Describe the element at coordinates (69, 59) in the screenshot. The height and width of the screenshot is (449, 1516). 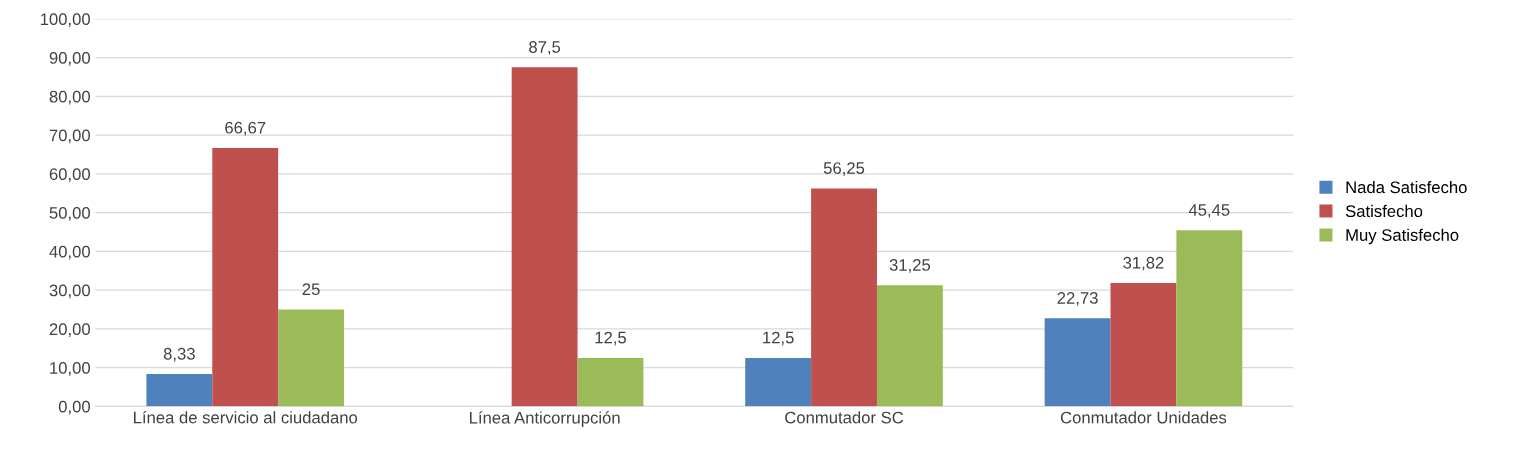
I see `y-tick-label: 90,00` at that location.